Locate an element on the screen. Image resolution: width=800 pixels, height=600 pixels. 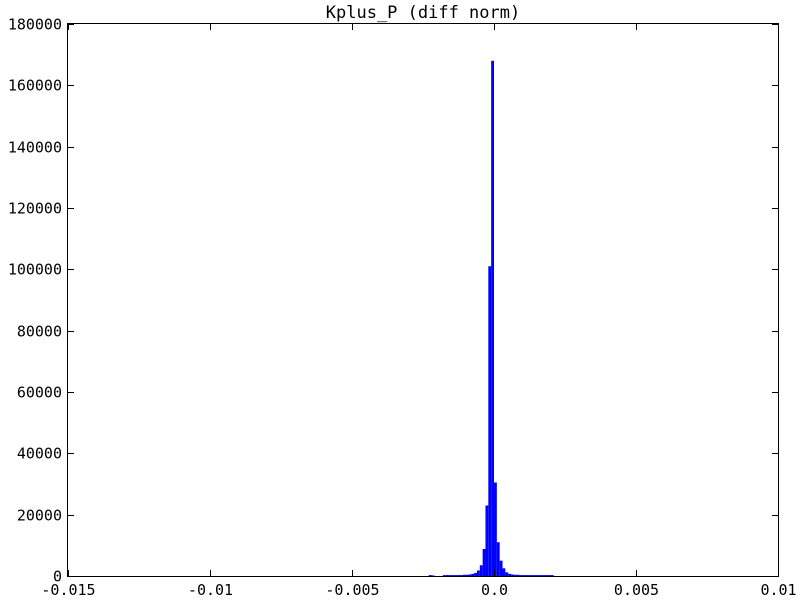
x-tick-label: -0.015 is located at coordinates (68, 590).